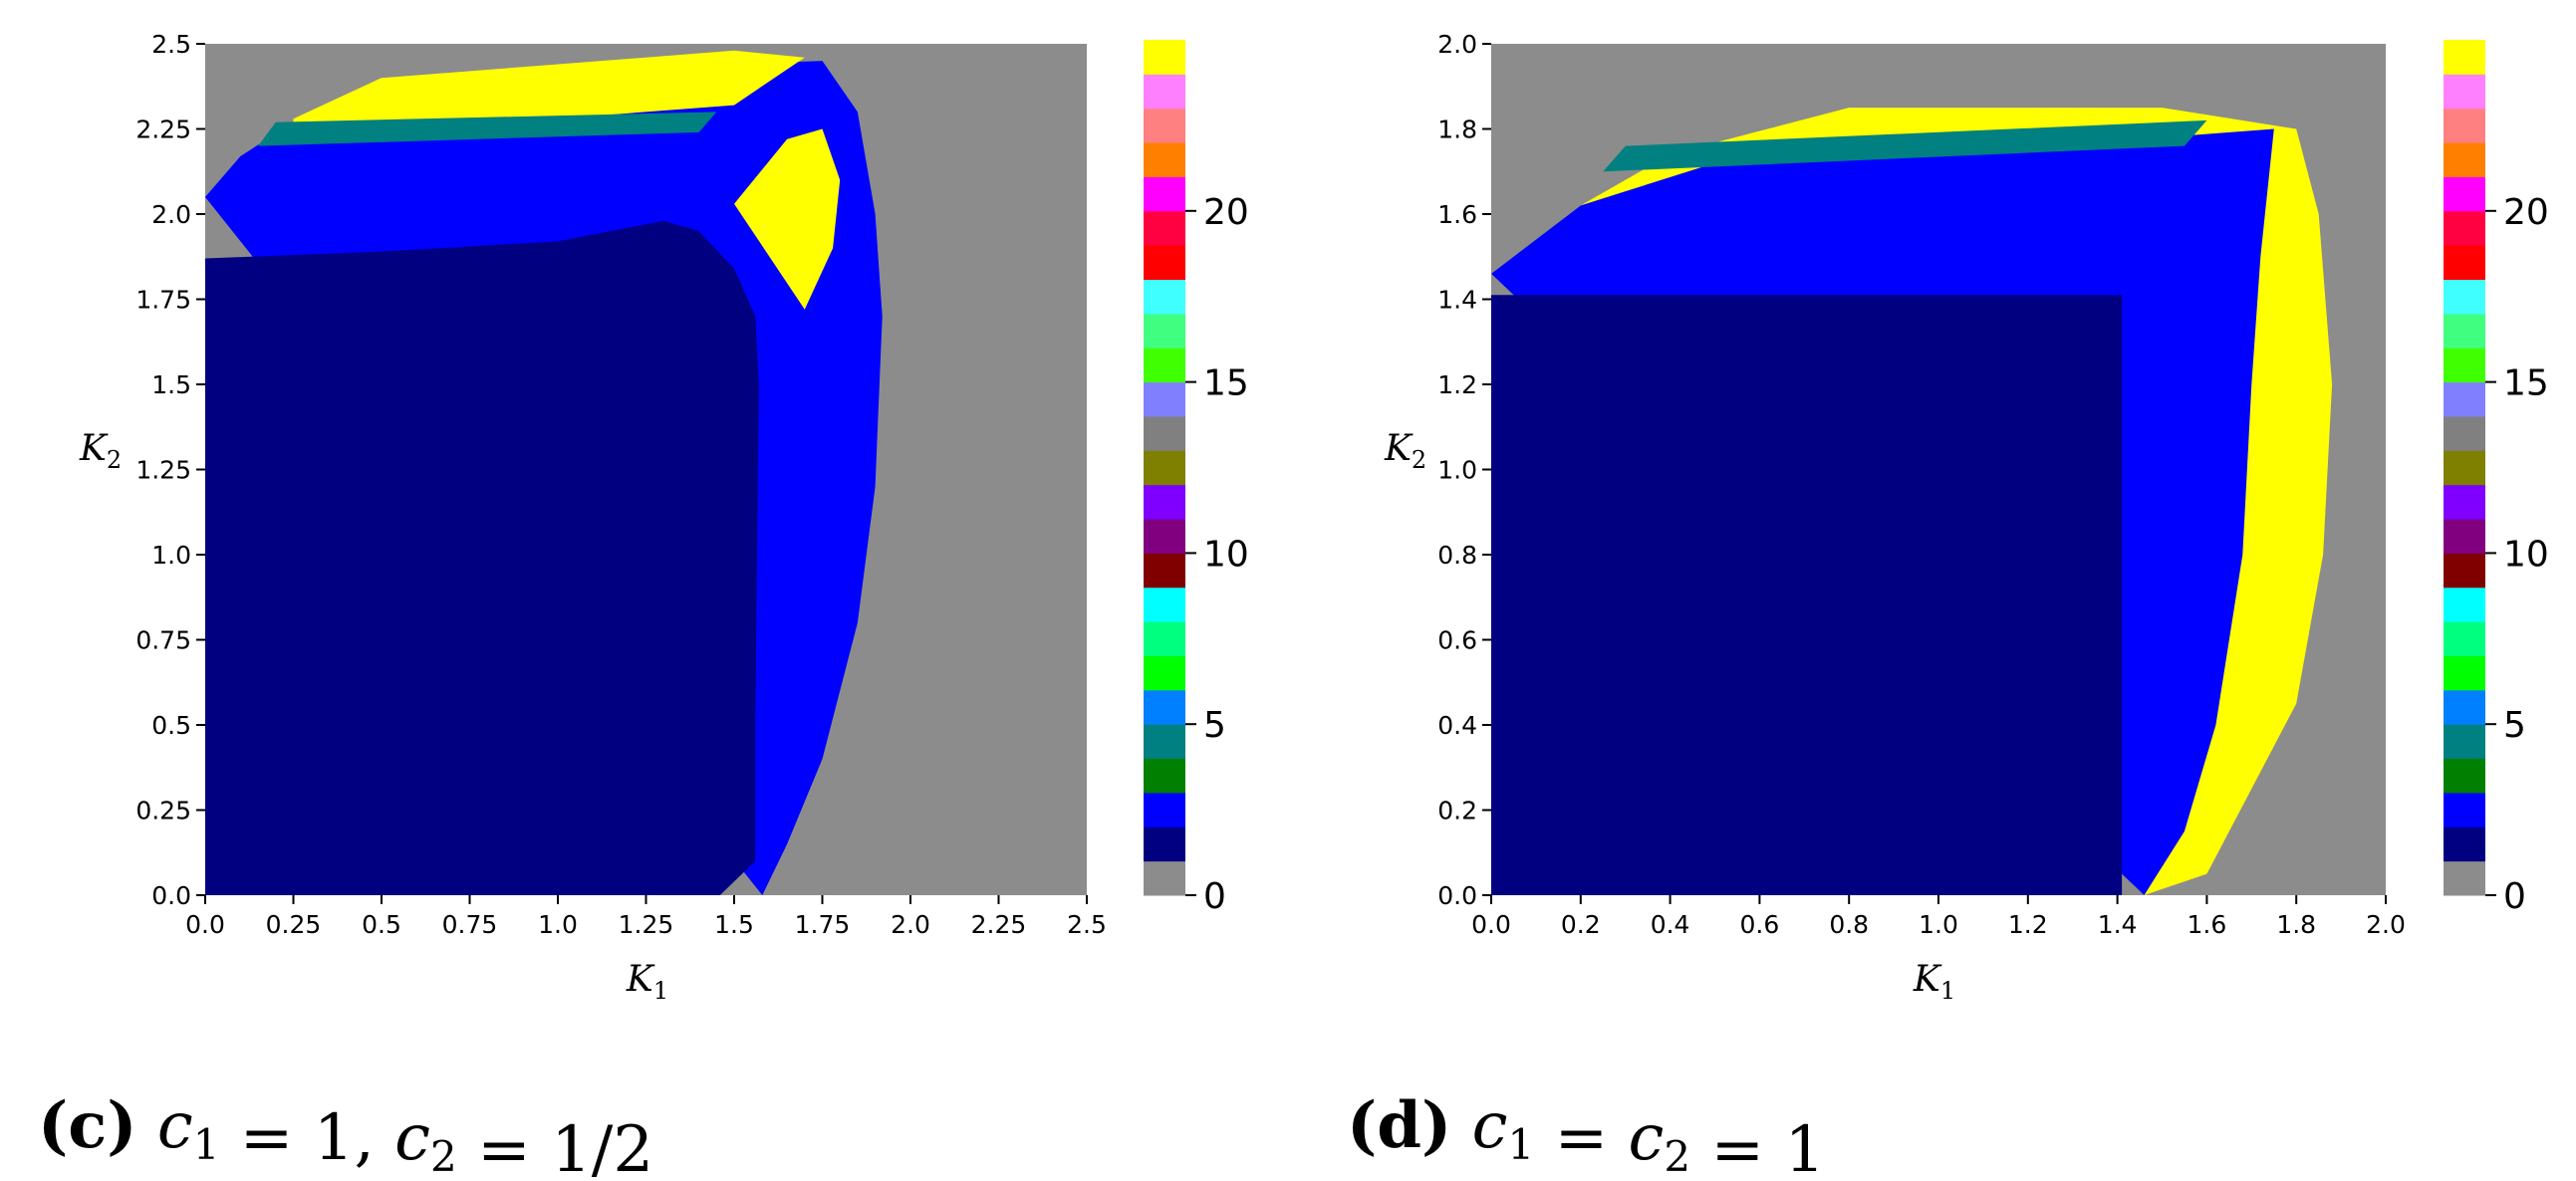  Describe the element at coordinates (405, 1135) in the screenshot. I see `caption-text: c1 = 1, c2 = 1/2` at that location.